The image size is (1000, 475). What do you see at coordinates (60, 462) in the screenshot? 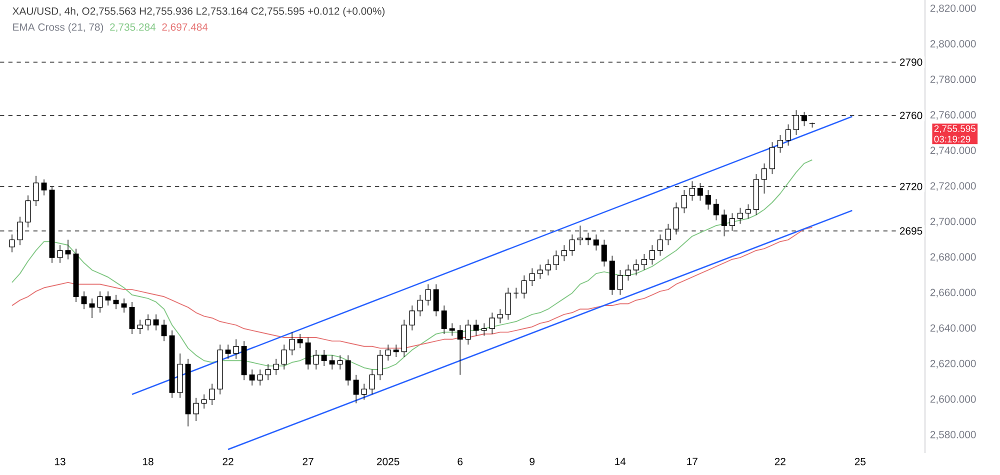
I see `x-tick-label: 13` at bounding box center [60, 462].